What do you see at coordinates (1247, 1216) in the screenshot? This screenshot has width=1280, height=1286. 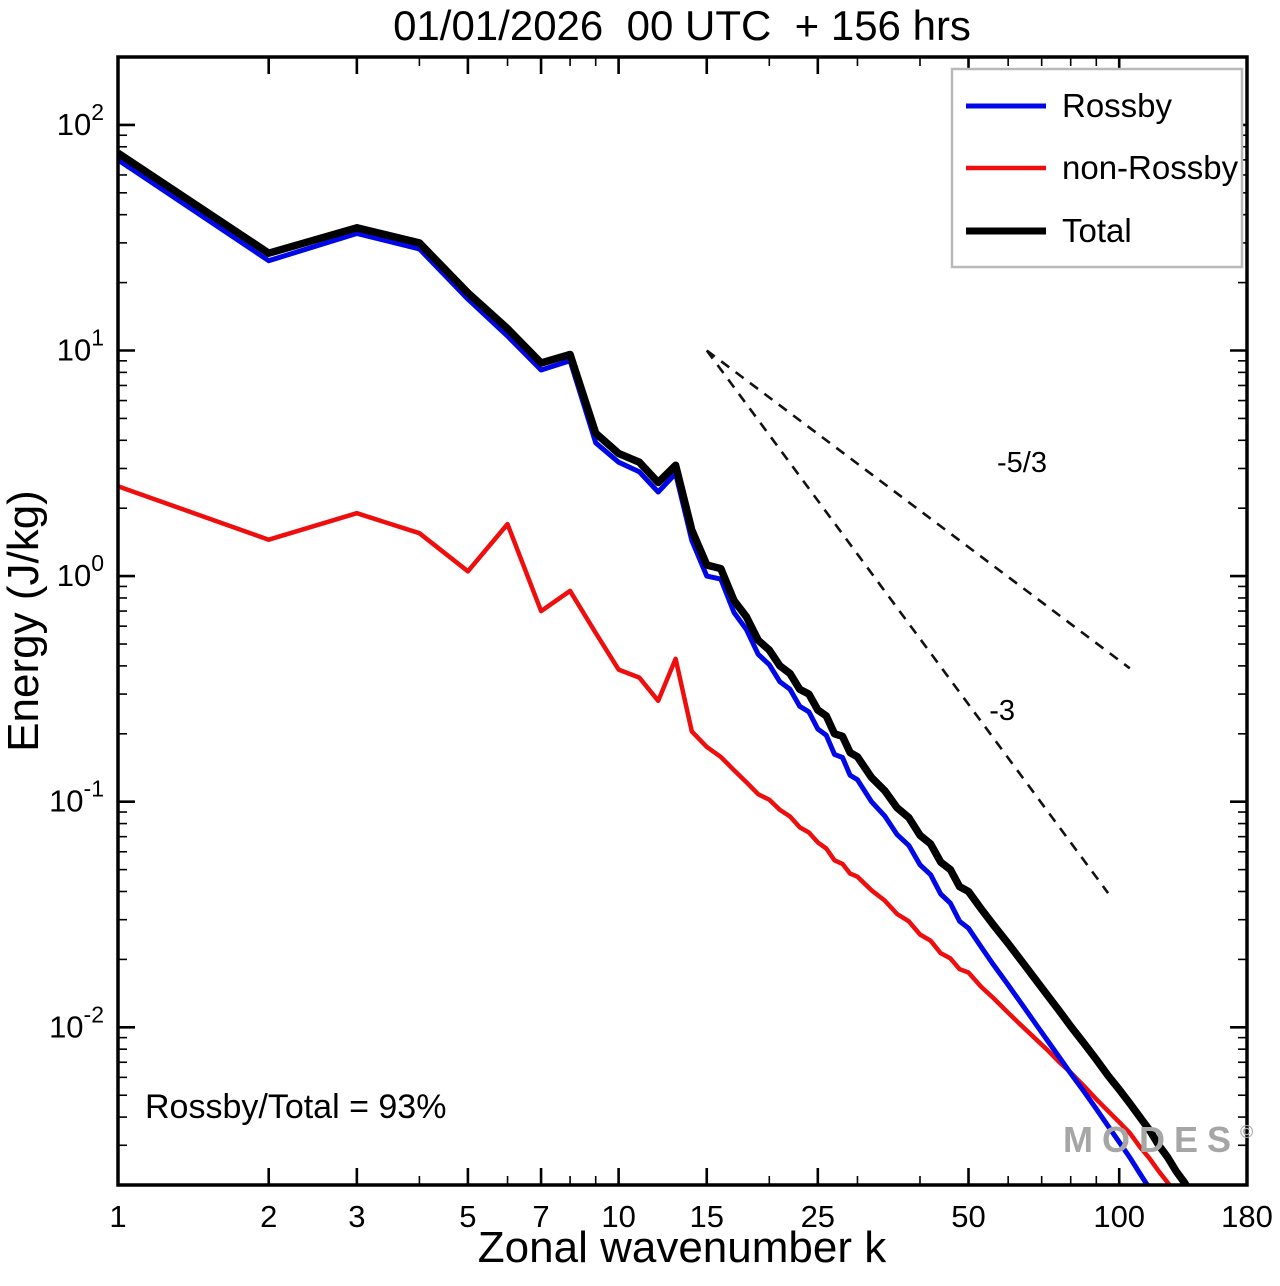 I see `svg-text: 180` at bounding box center [1247, 1216].